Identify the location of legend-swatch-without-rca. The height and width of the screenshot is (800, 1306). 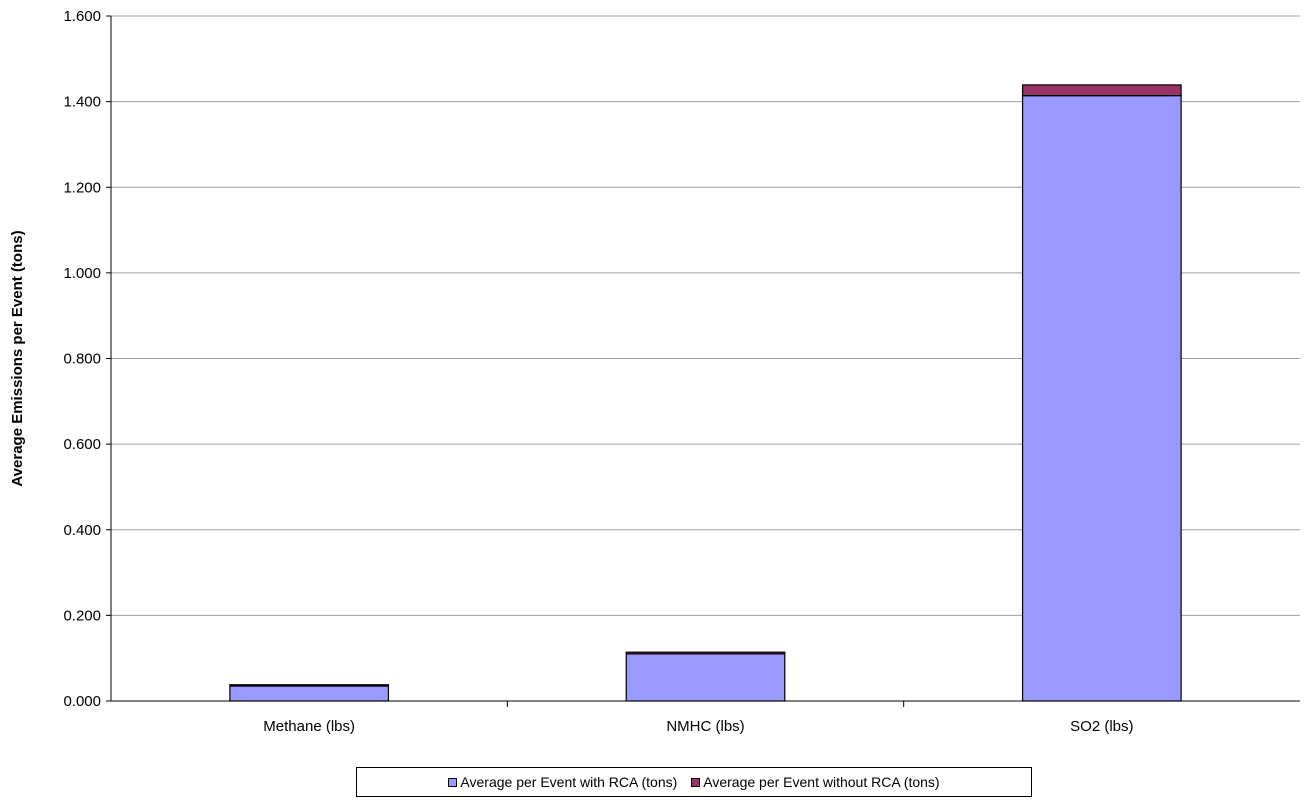
(696, 782).